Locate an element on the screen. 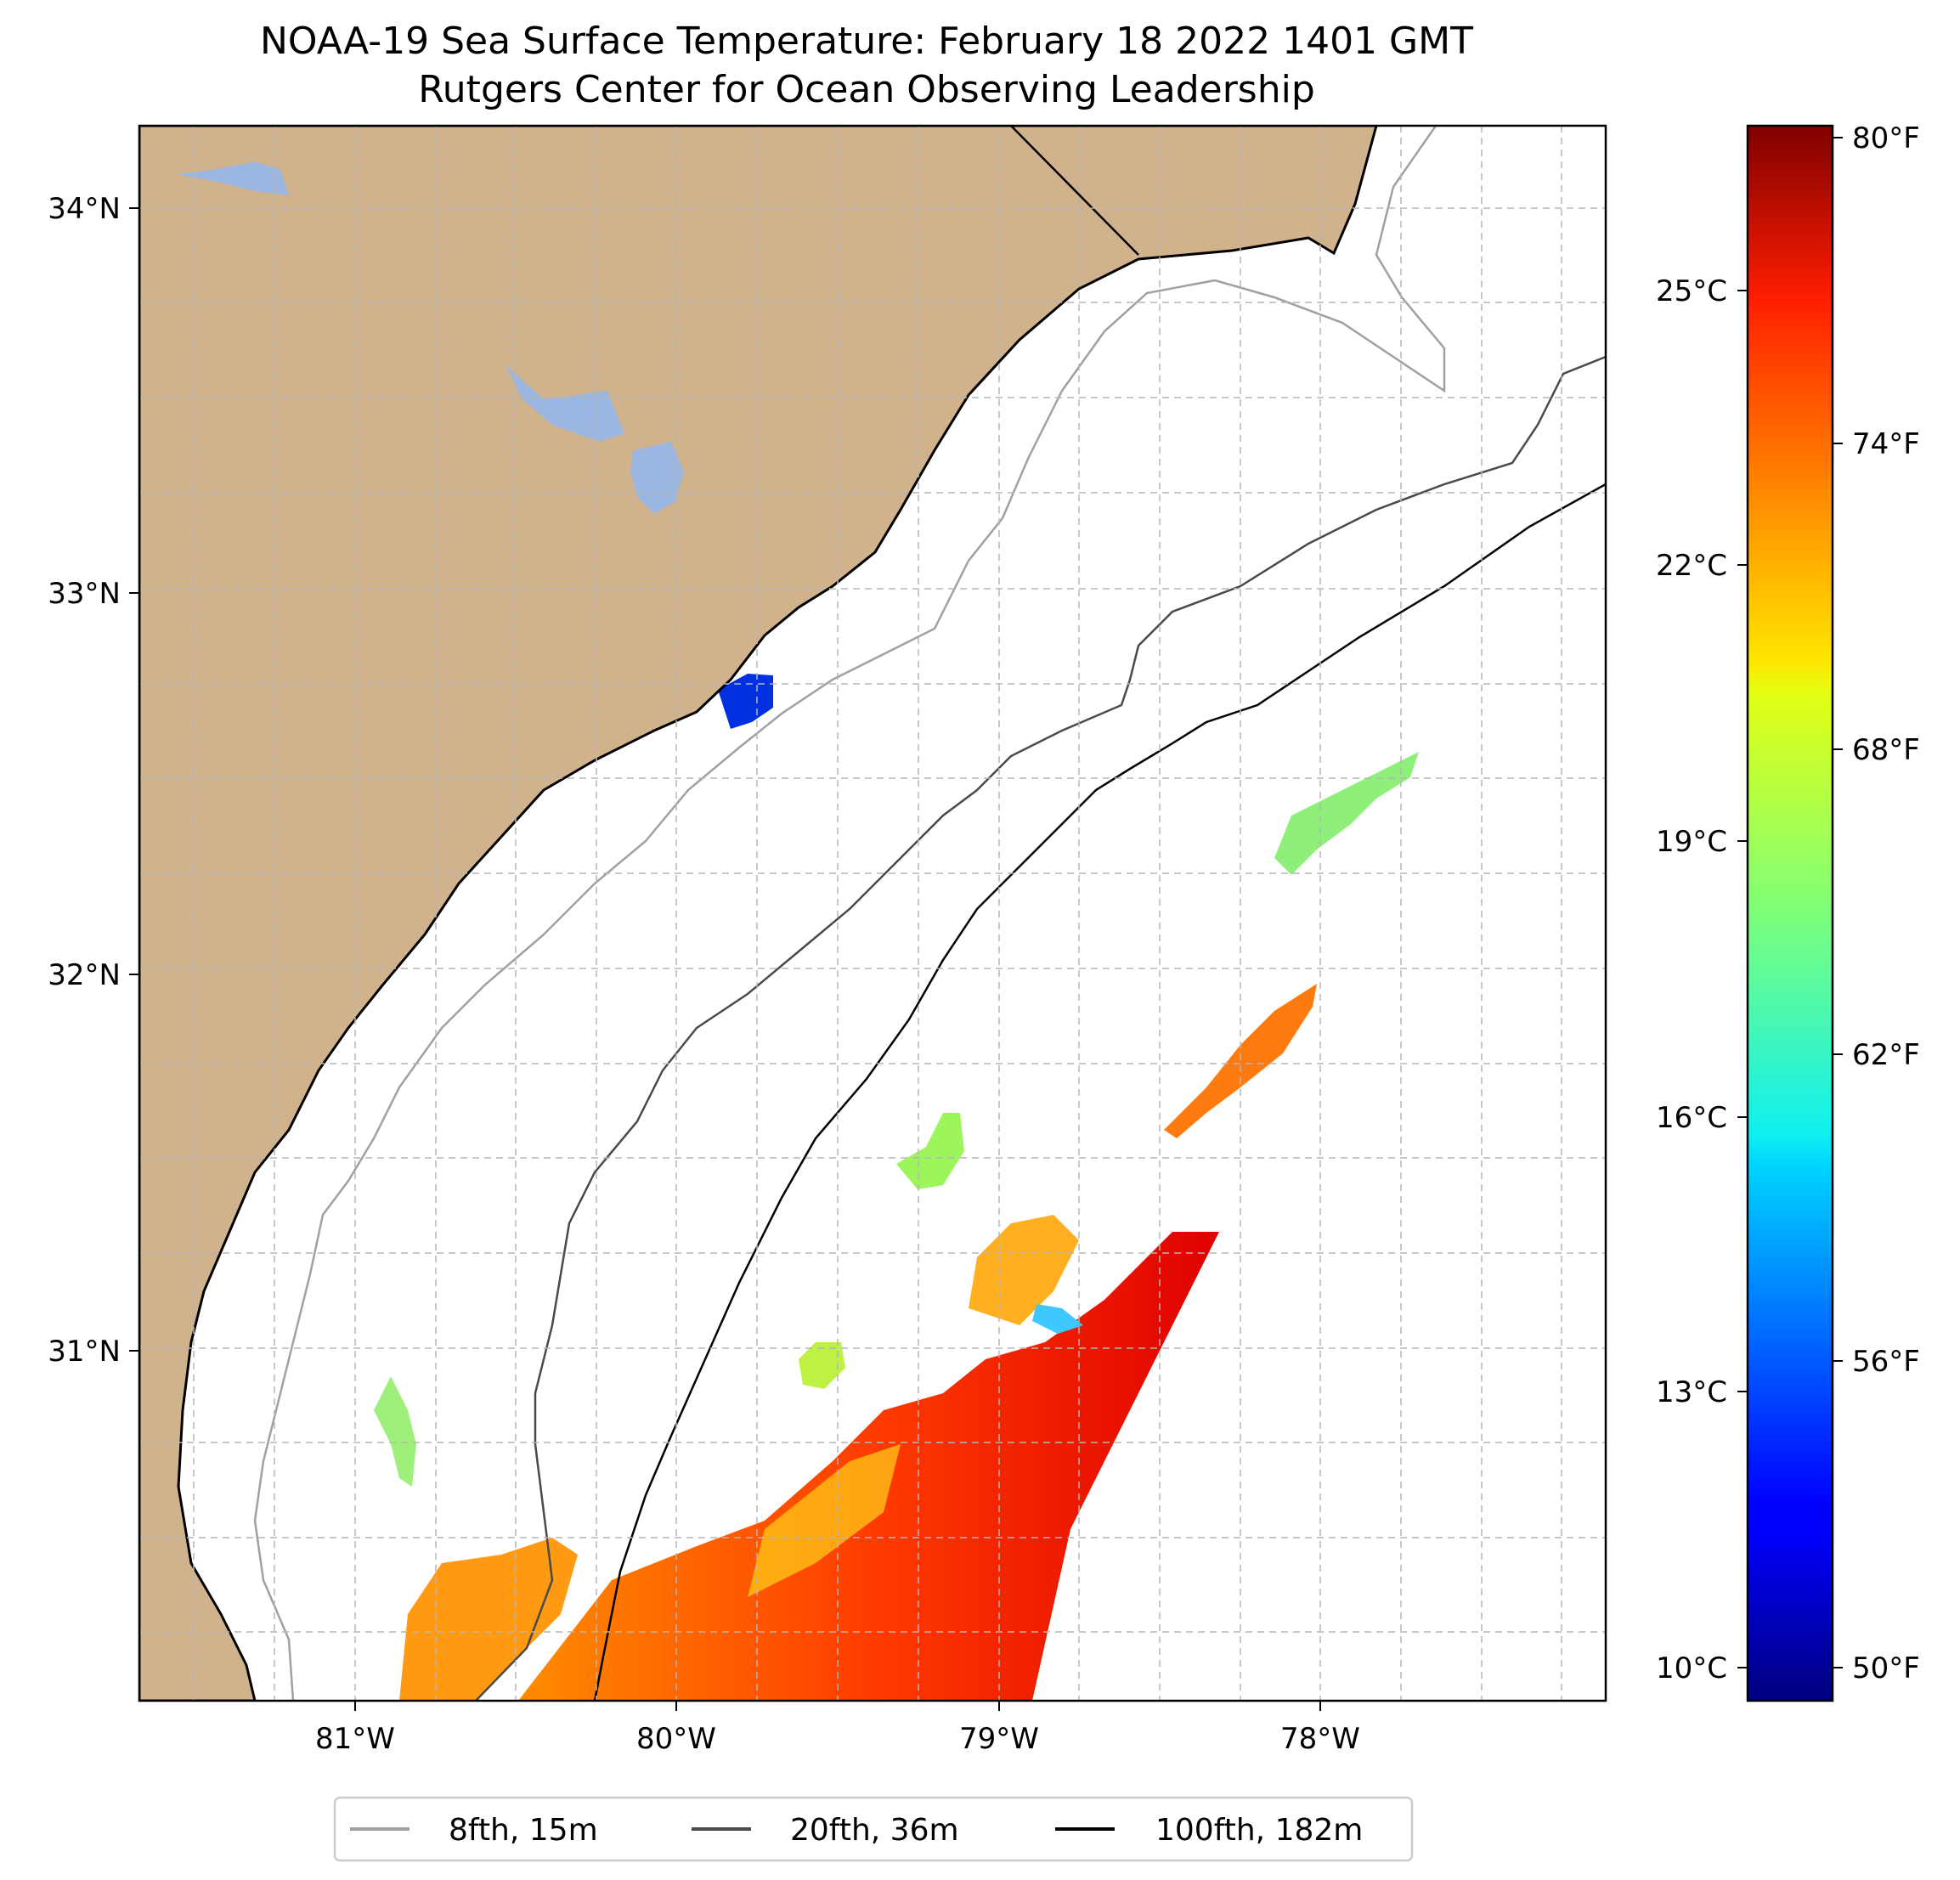 The image size is (1960, 1880). sst-patch-harbor-cold is located at coordinates (745, 701).